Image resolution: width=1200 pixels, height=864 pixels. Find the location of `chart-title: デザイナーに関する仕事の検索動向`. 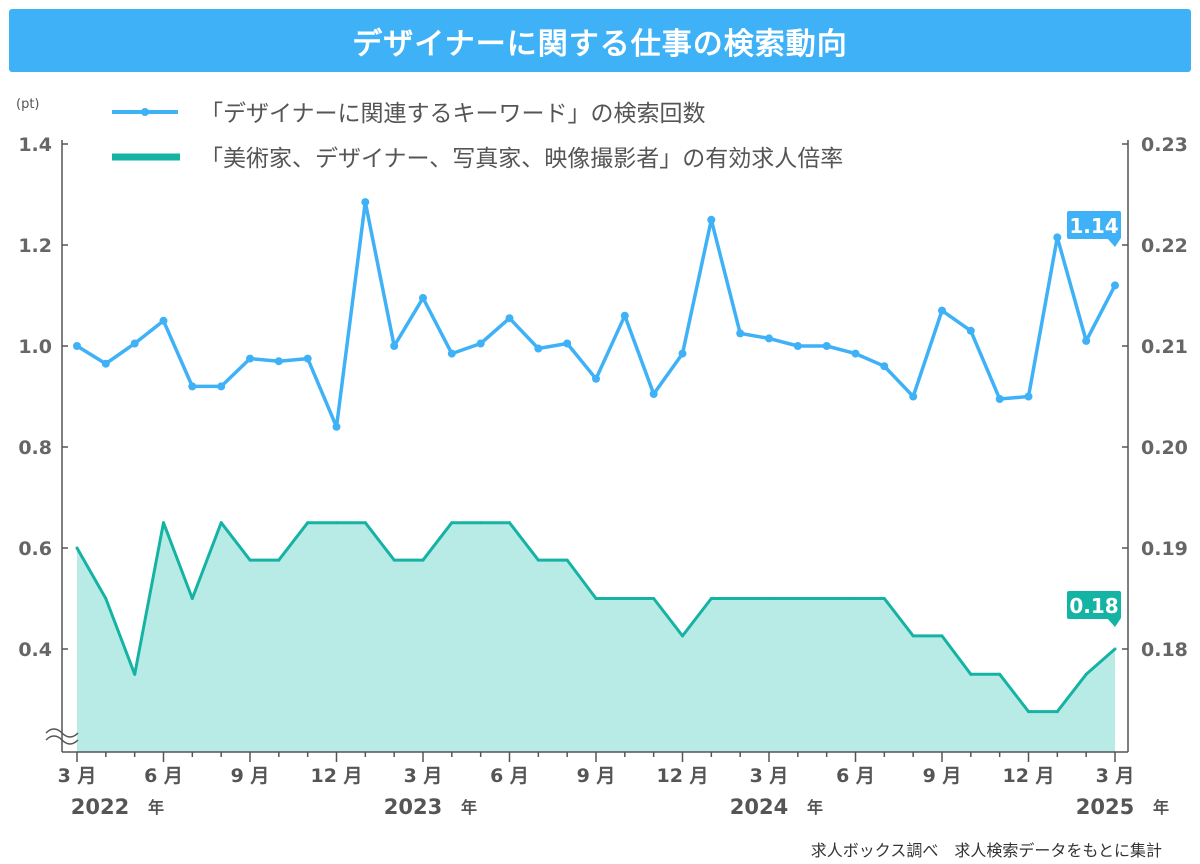

chart-title: デザイナーに関する仕事の検索動向 is located at coordinates (600, 44).